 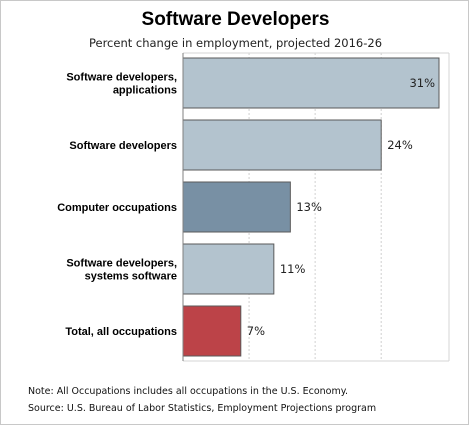 I want to click on category-label: Software developers, systems software, so click(x=121, y=270).